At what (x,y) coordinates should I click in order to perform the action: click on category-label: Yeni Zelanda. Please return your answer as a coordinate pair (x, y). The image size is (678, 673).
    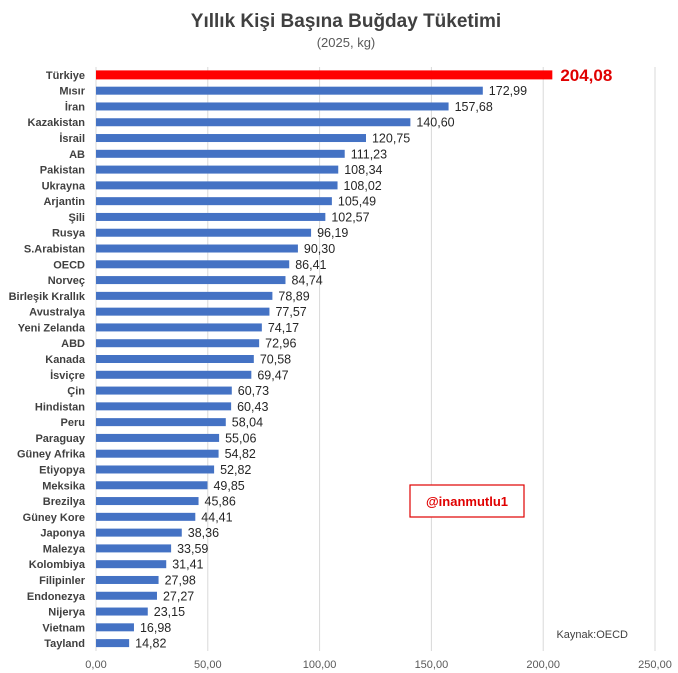
    Looking at the image, I should click on (52, 328).